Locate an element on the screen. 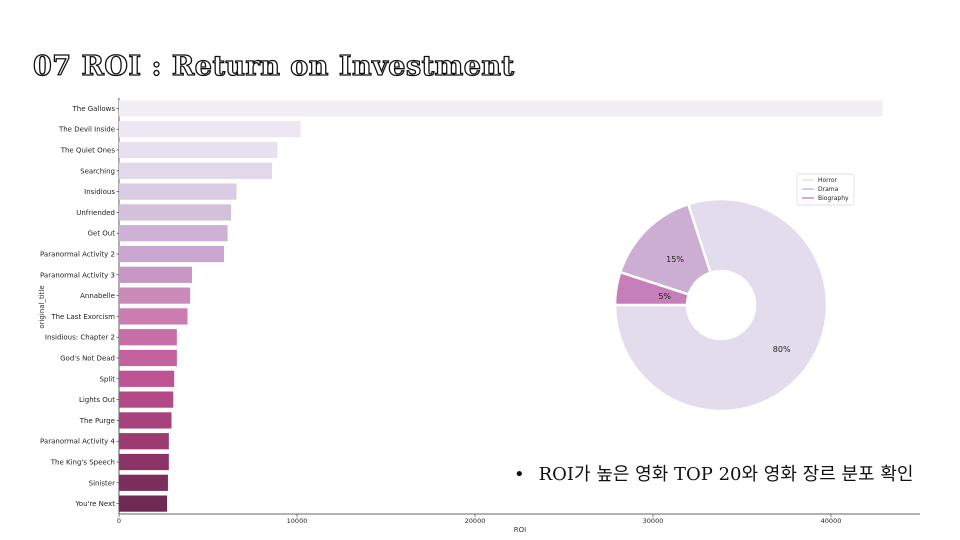 The width and height of the screenshot is (960, 540). donut-slice-label: 15% is located at coordinates (675, 259).